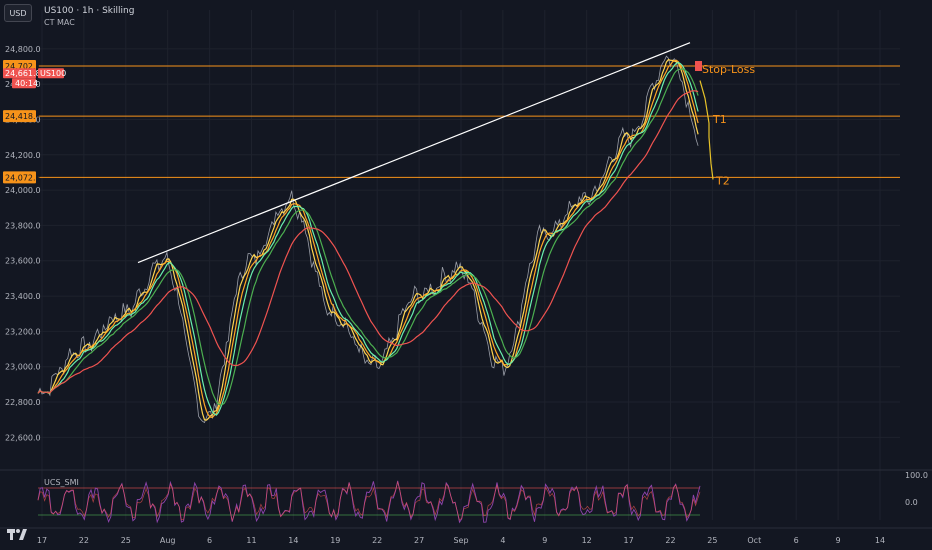  I want to click on y-tick-label: 23,600.0, so click(23, 261).